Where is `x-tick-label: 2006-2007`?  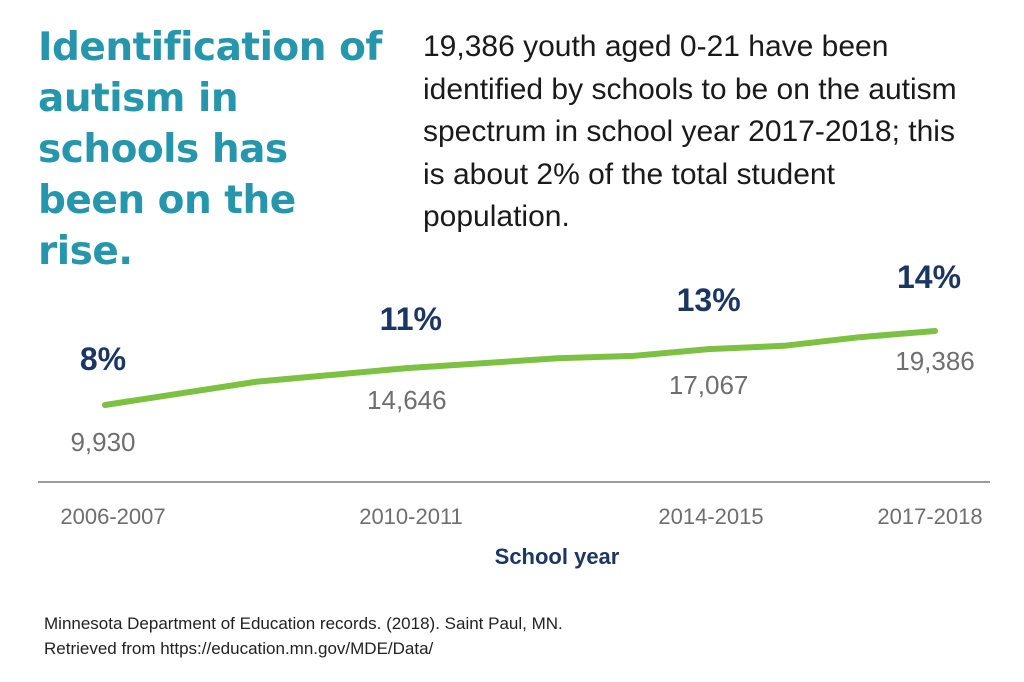
x-tick-label: 2006-2007 is located at coordinates (112, 516).